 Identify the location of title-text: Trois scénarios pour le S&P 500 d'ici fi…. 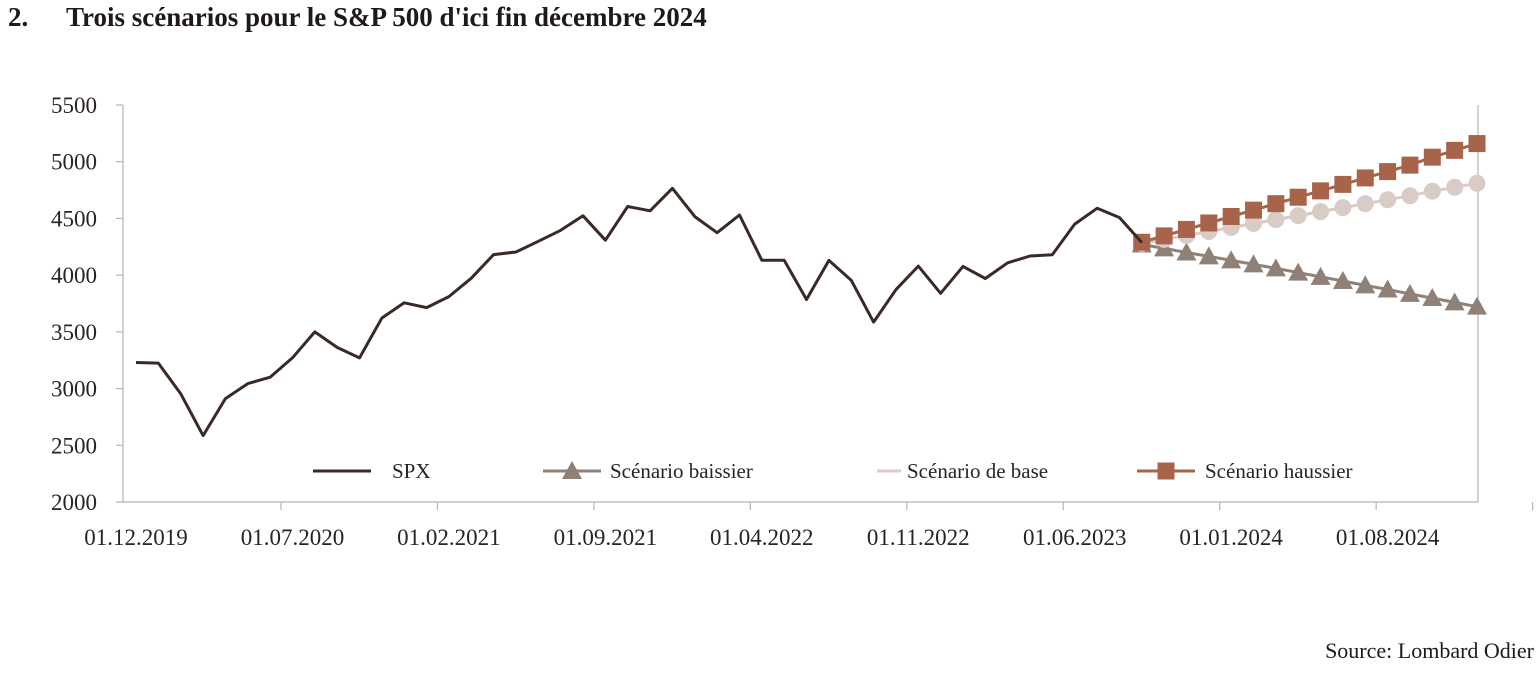
(386, 17).